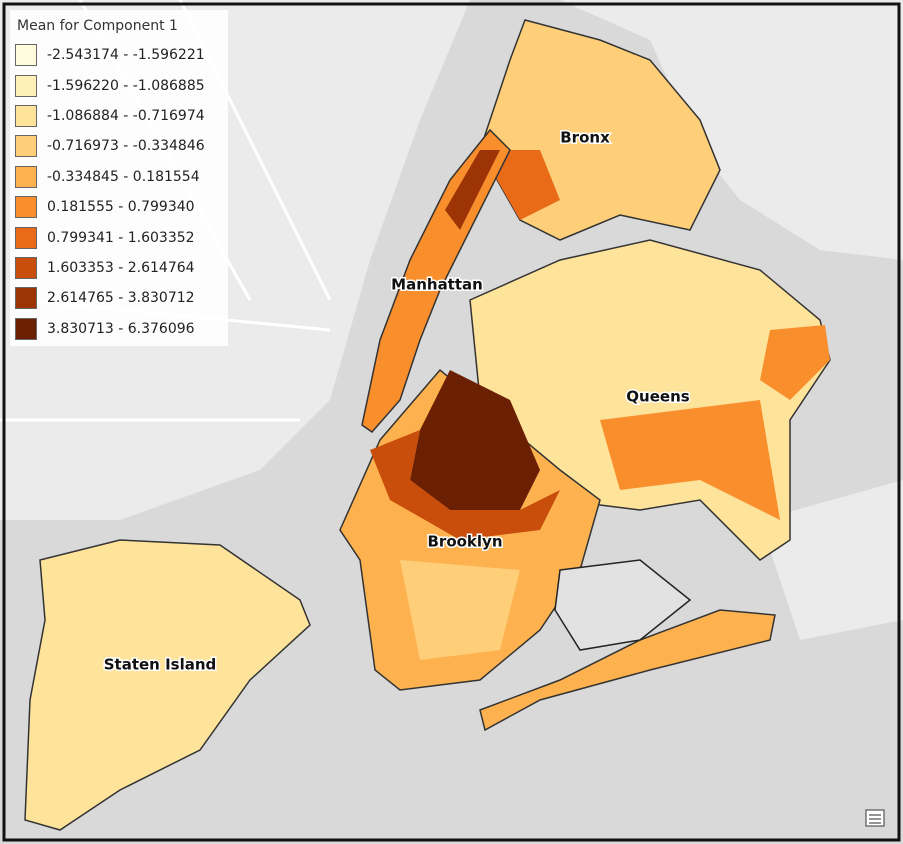 This screenshot has height=844, width=903. I want to click on manhattan-area, so click(472, 190).